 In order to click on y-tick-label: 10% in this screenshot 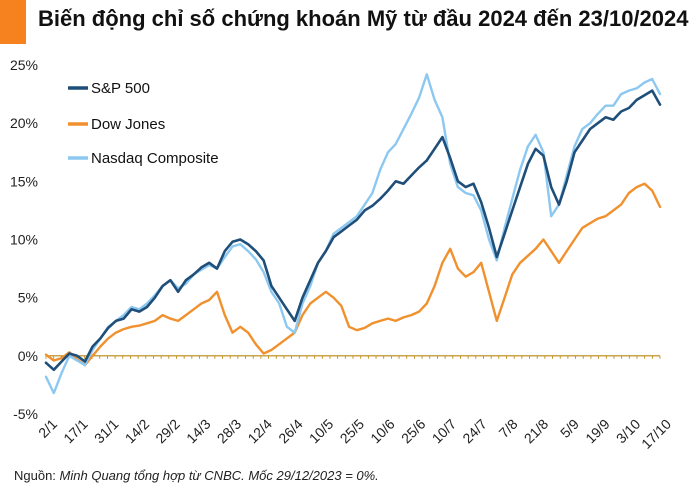, I will do `click(24, 240)`.